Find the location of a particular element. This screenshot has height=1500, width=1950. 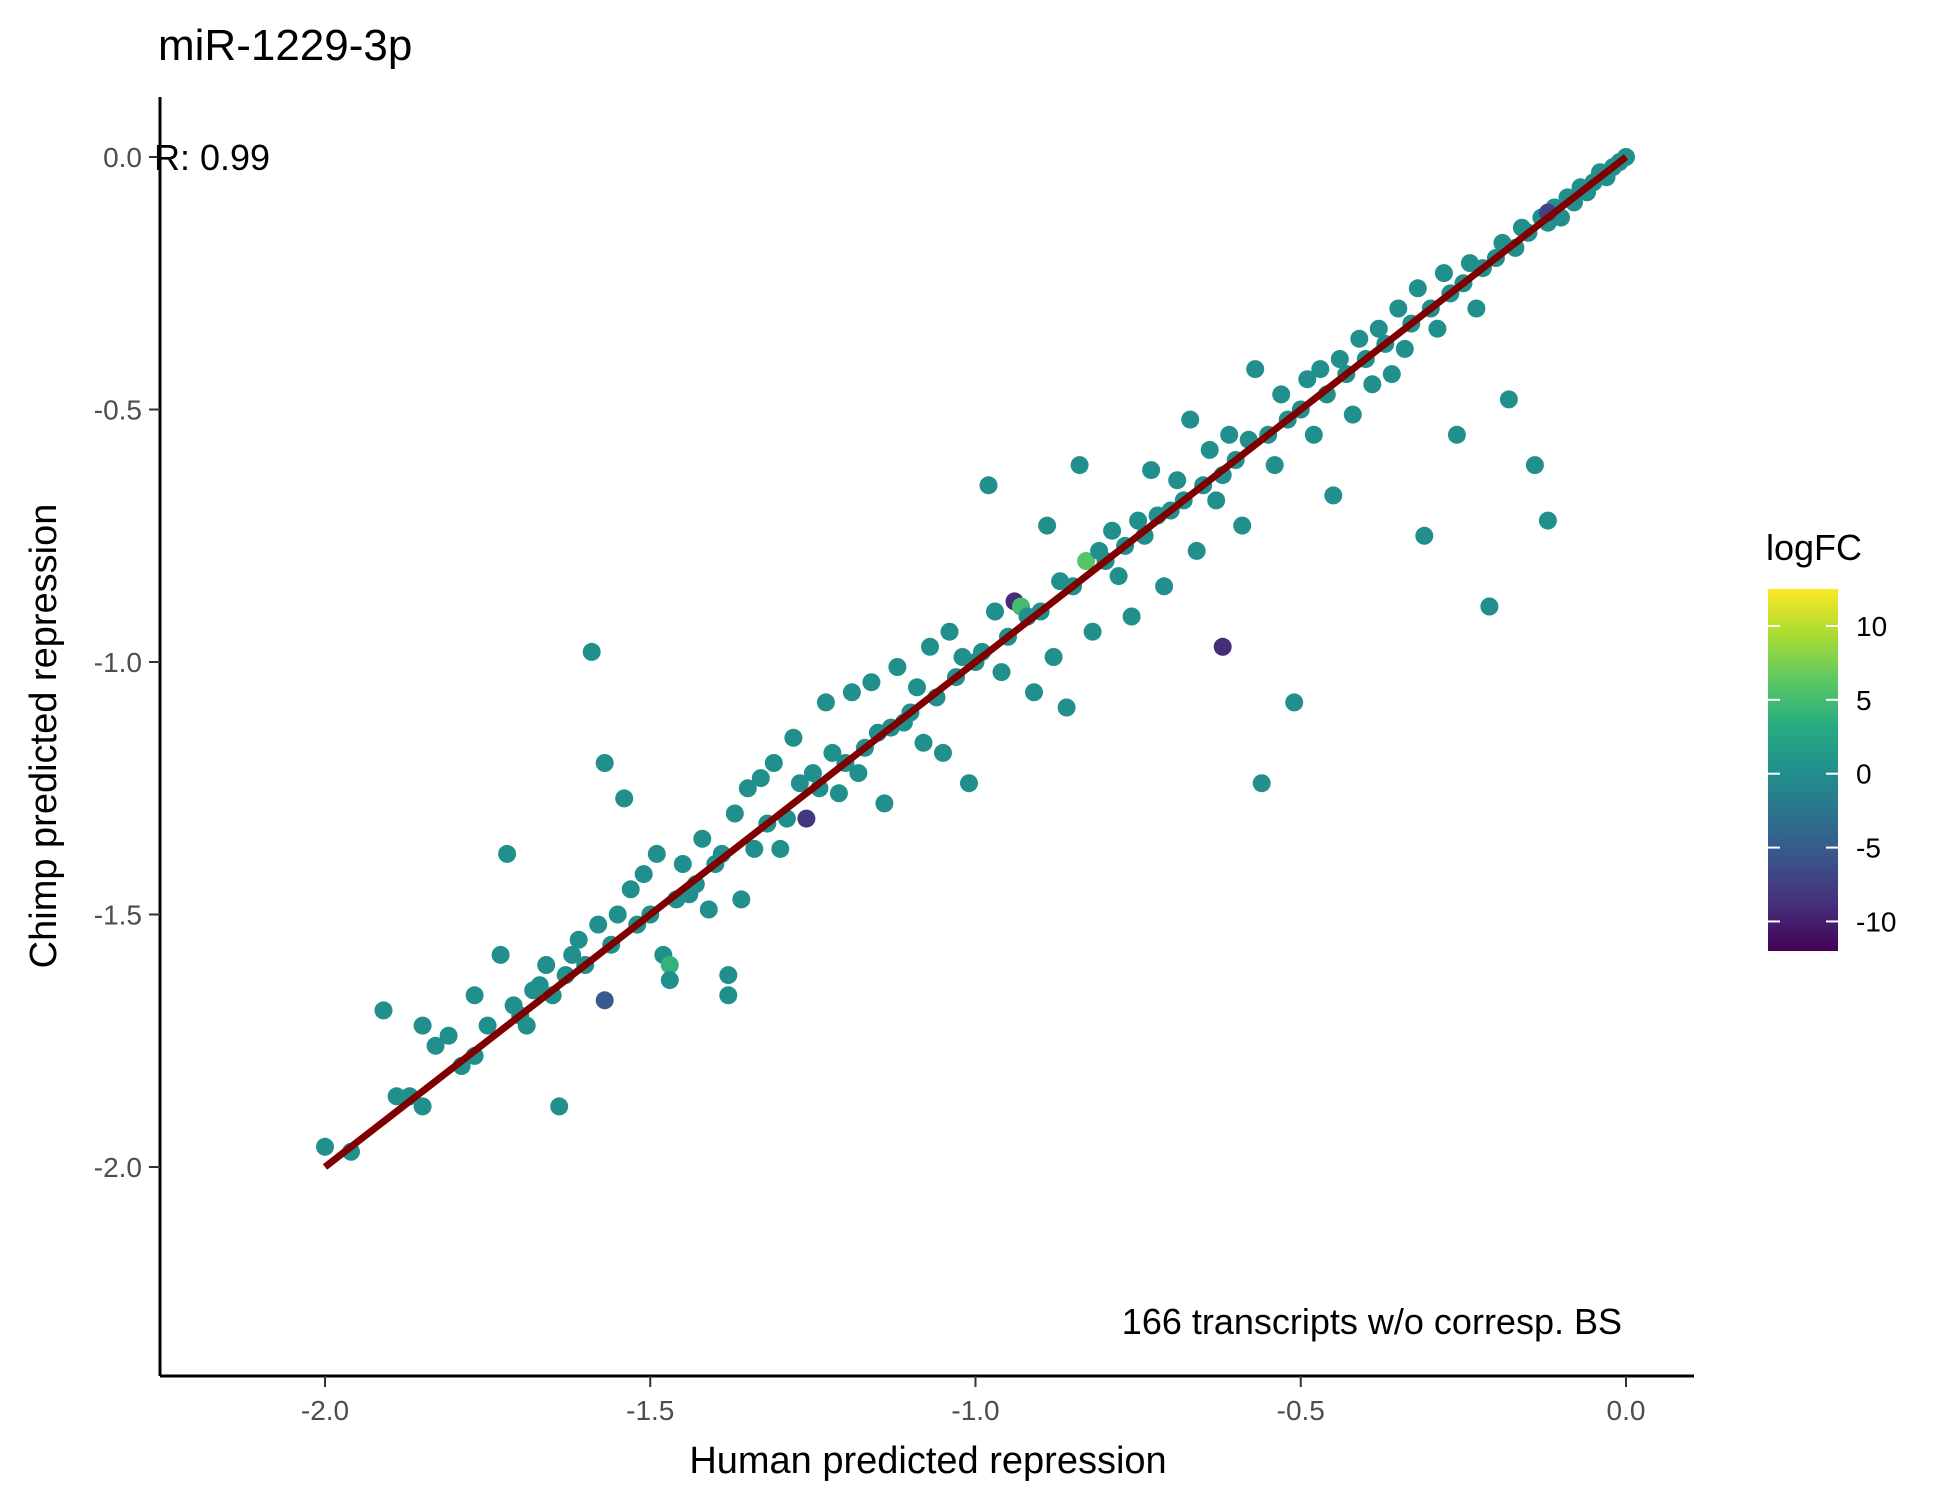

x-tick-label: -1.0 is located at coordinates (975, 1410).